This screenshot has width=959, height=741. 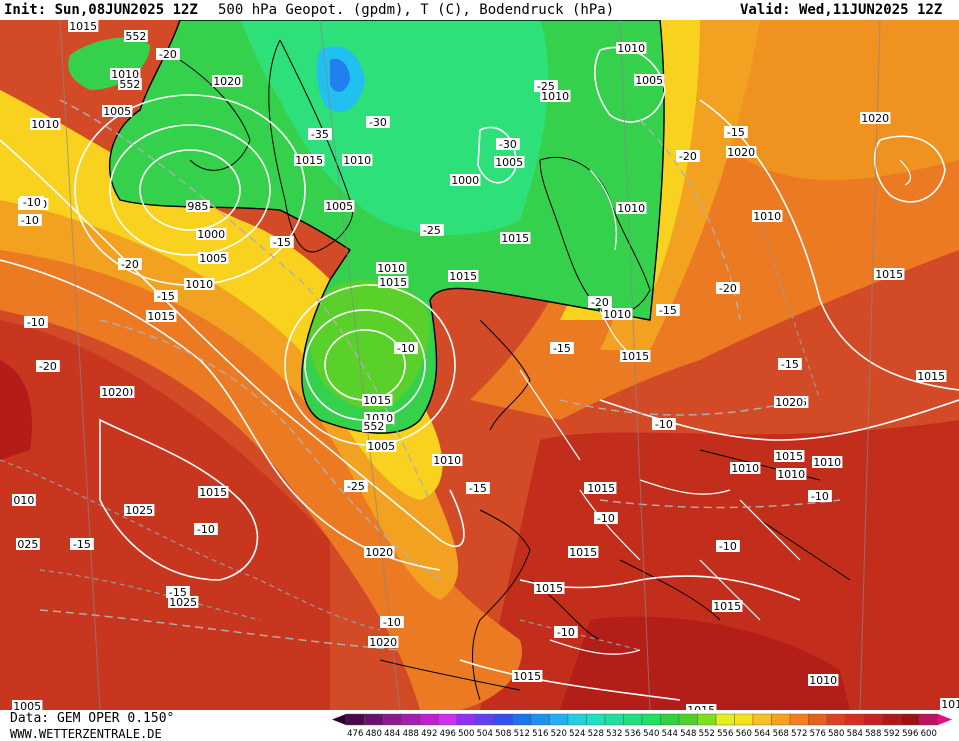 What do you see at coordinates (374, 734) in the screenshot?
I see `legend-label: 480` at bounding box center [374, 734].